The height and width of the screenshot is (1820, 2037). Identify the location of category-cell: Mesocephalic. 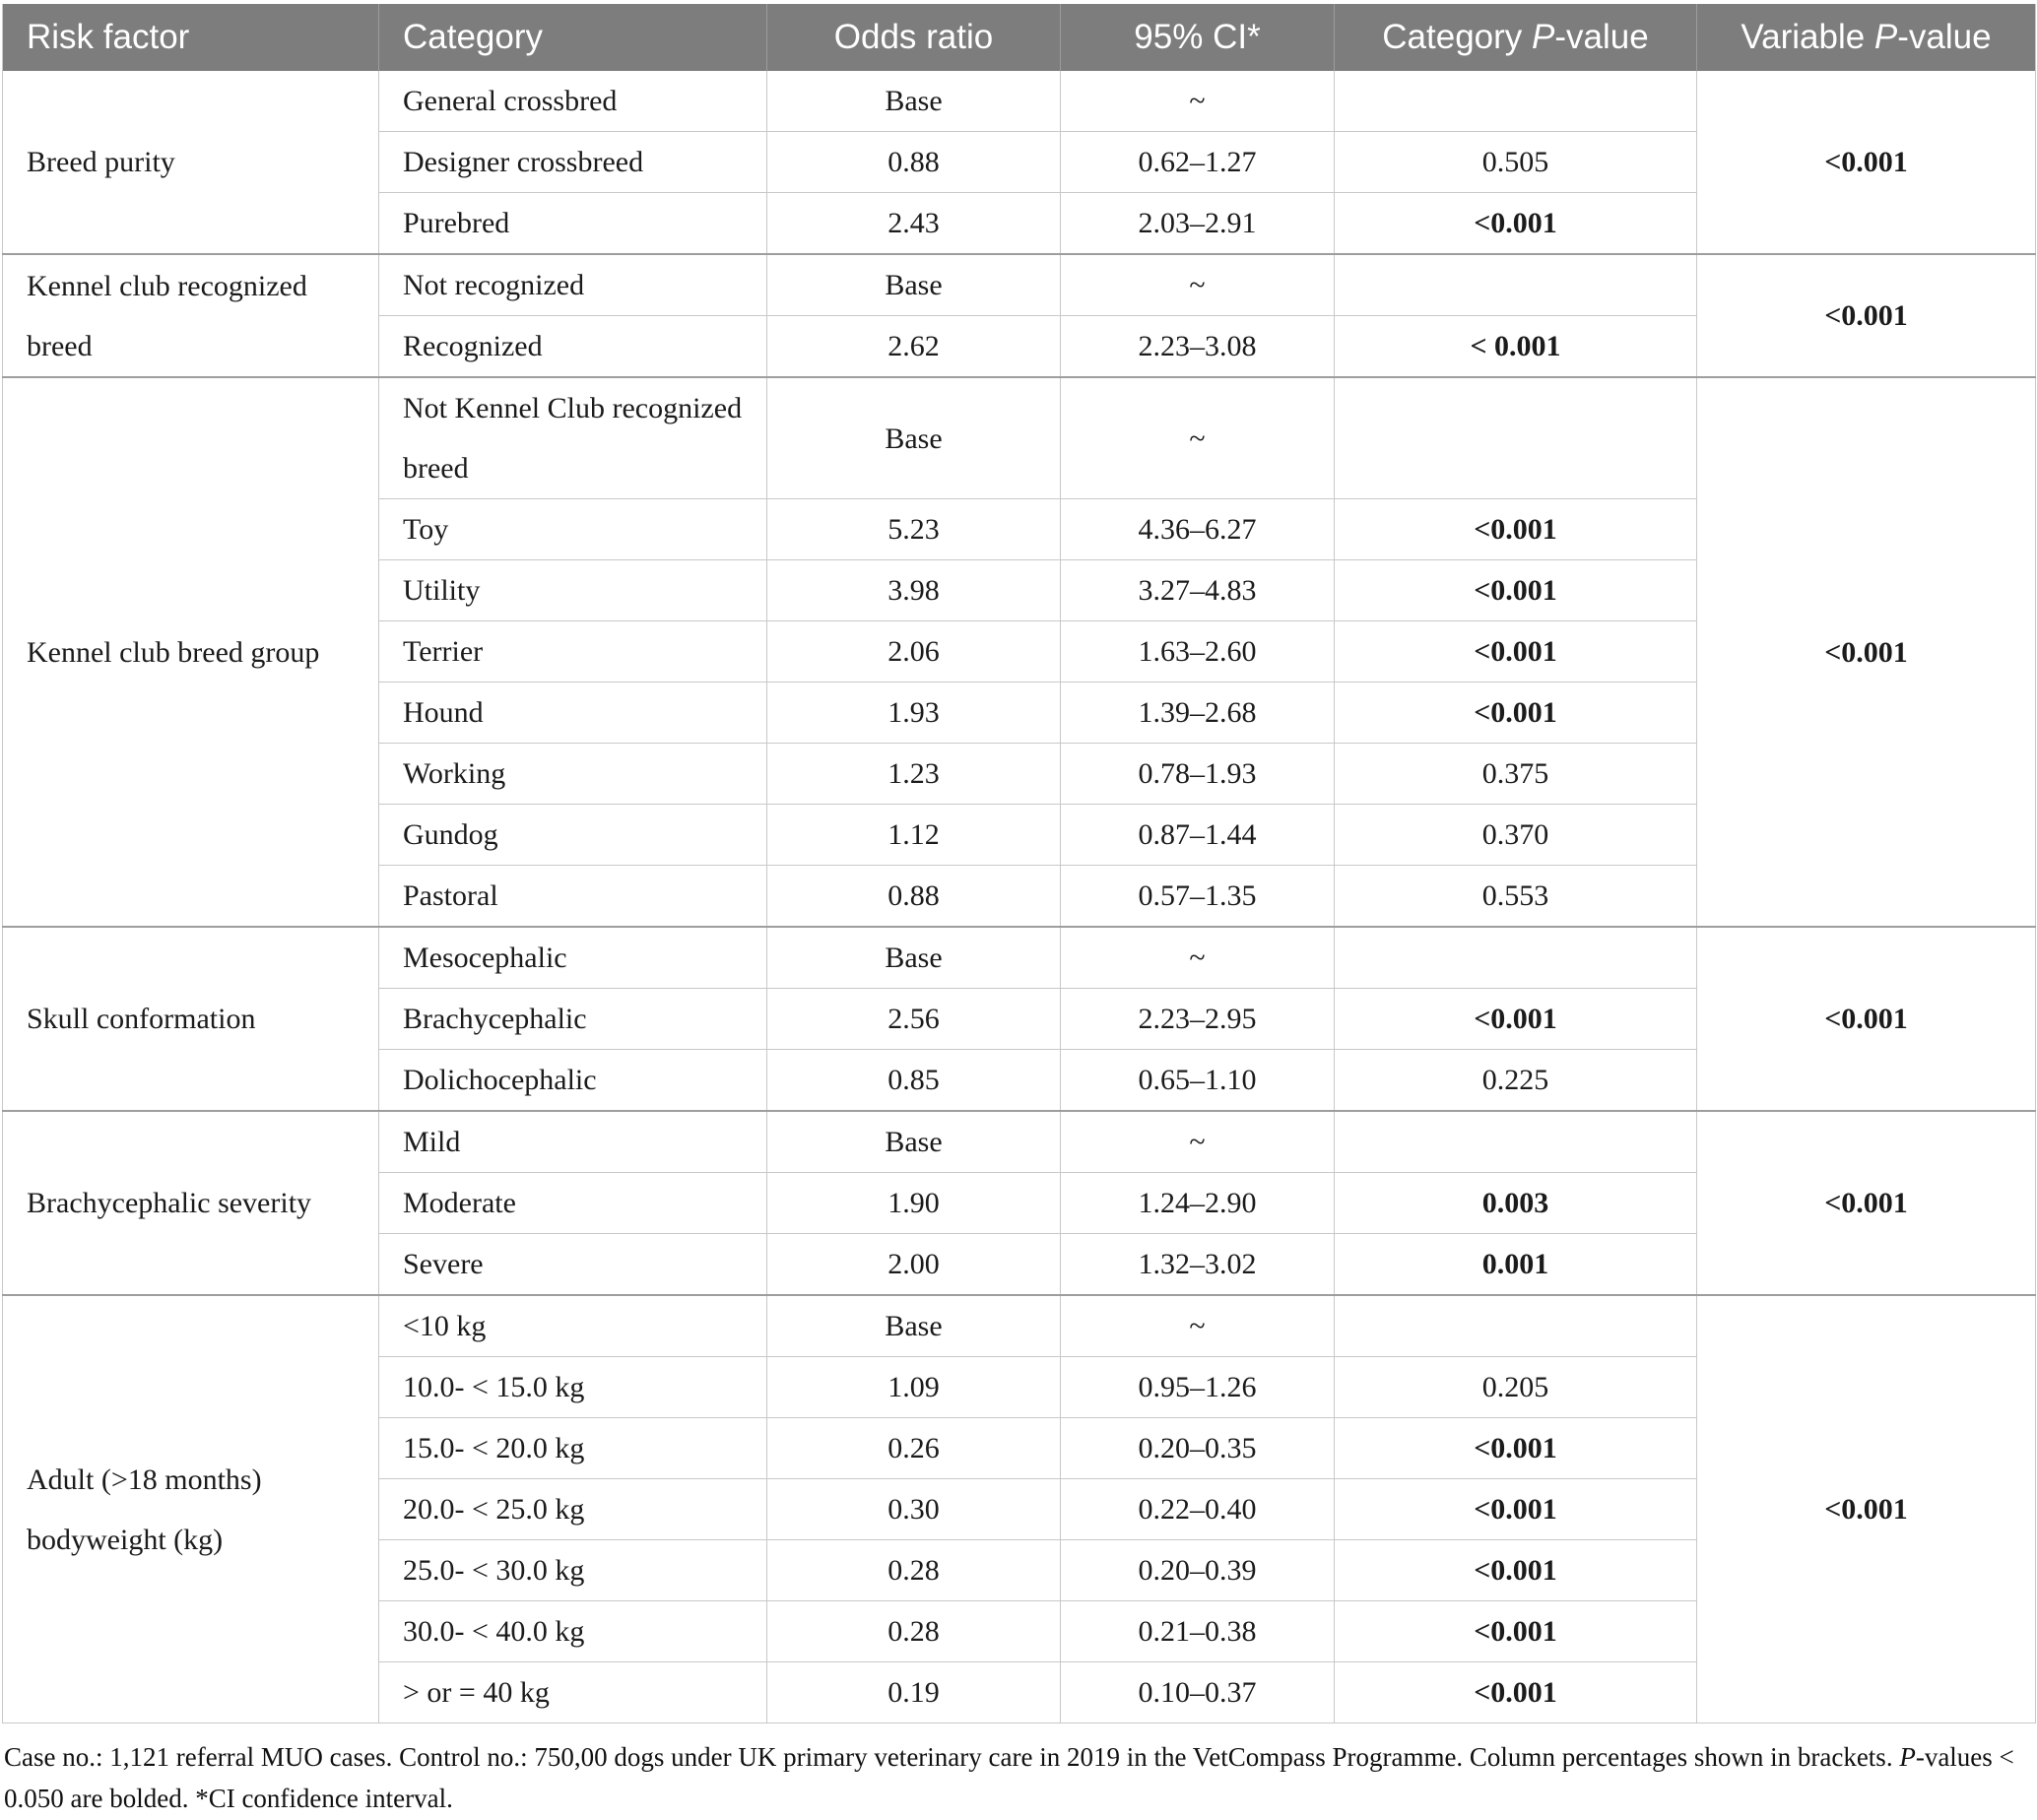
(572, 957).